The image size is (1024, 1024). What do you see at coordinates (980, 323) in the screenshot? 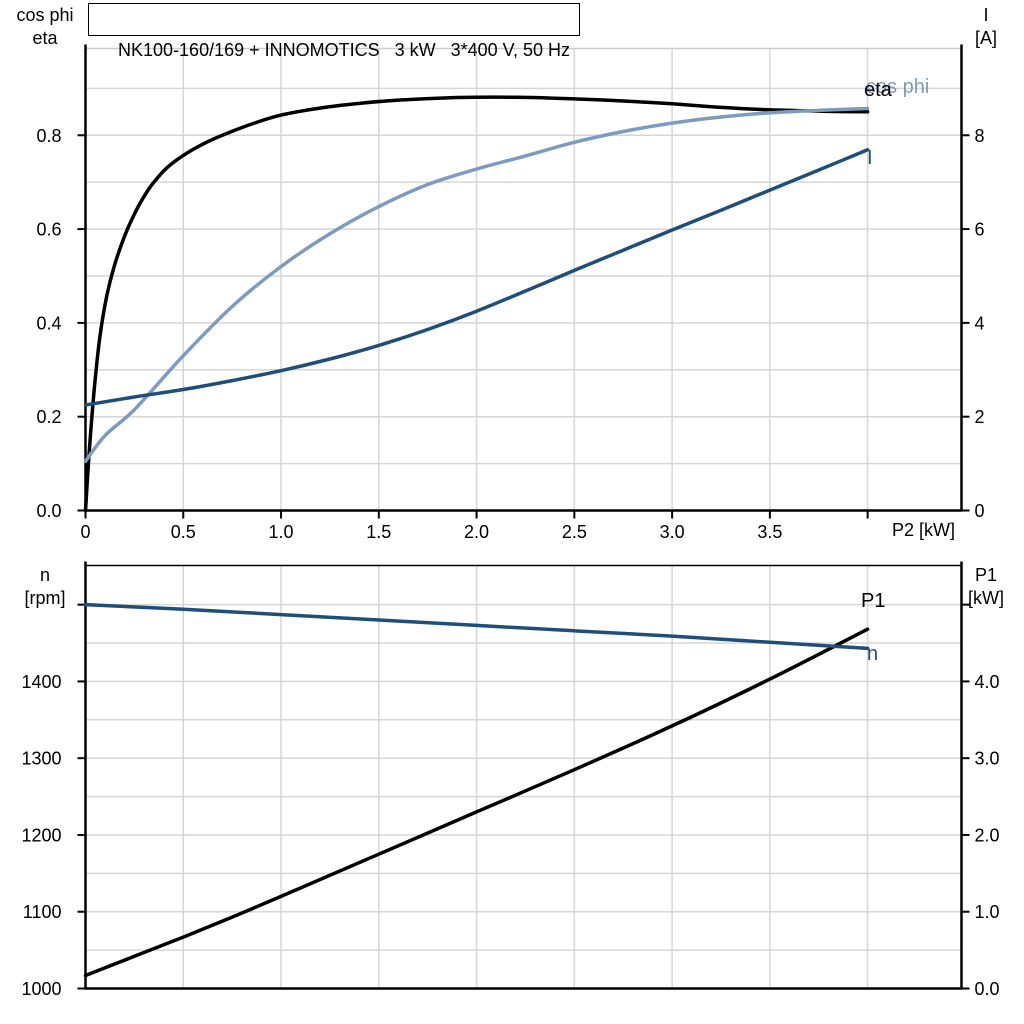
I see `tick-label: 4` at bounding box center [980, 323].